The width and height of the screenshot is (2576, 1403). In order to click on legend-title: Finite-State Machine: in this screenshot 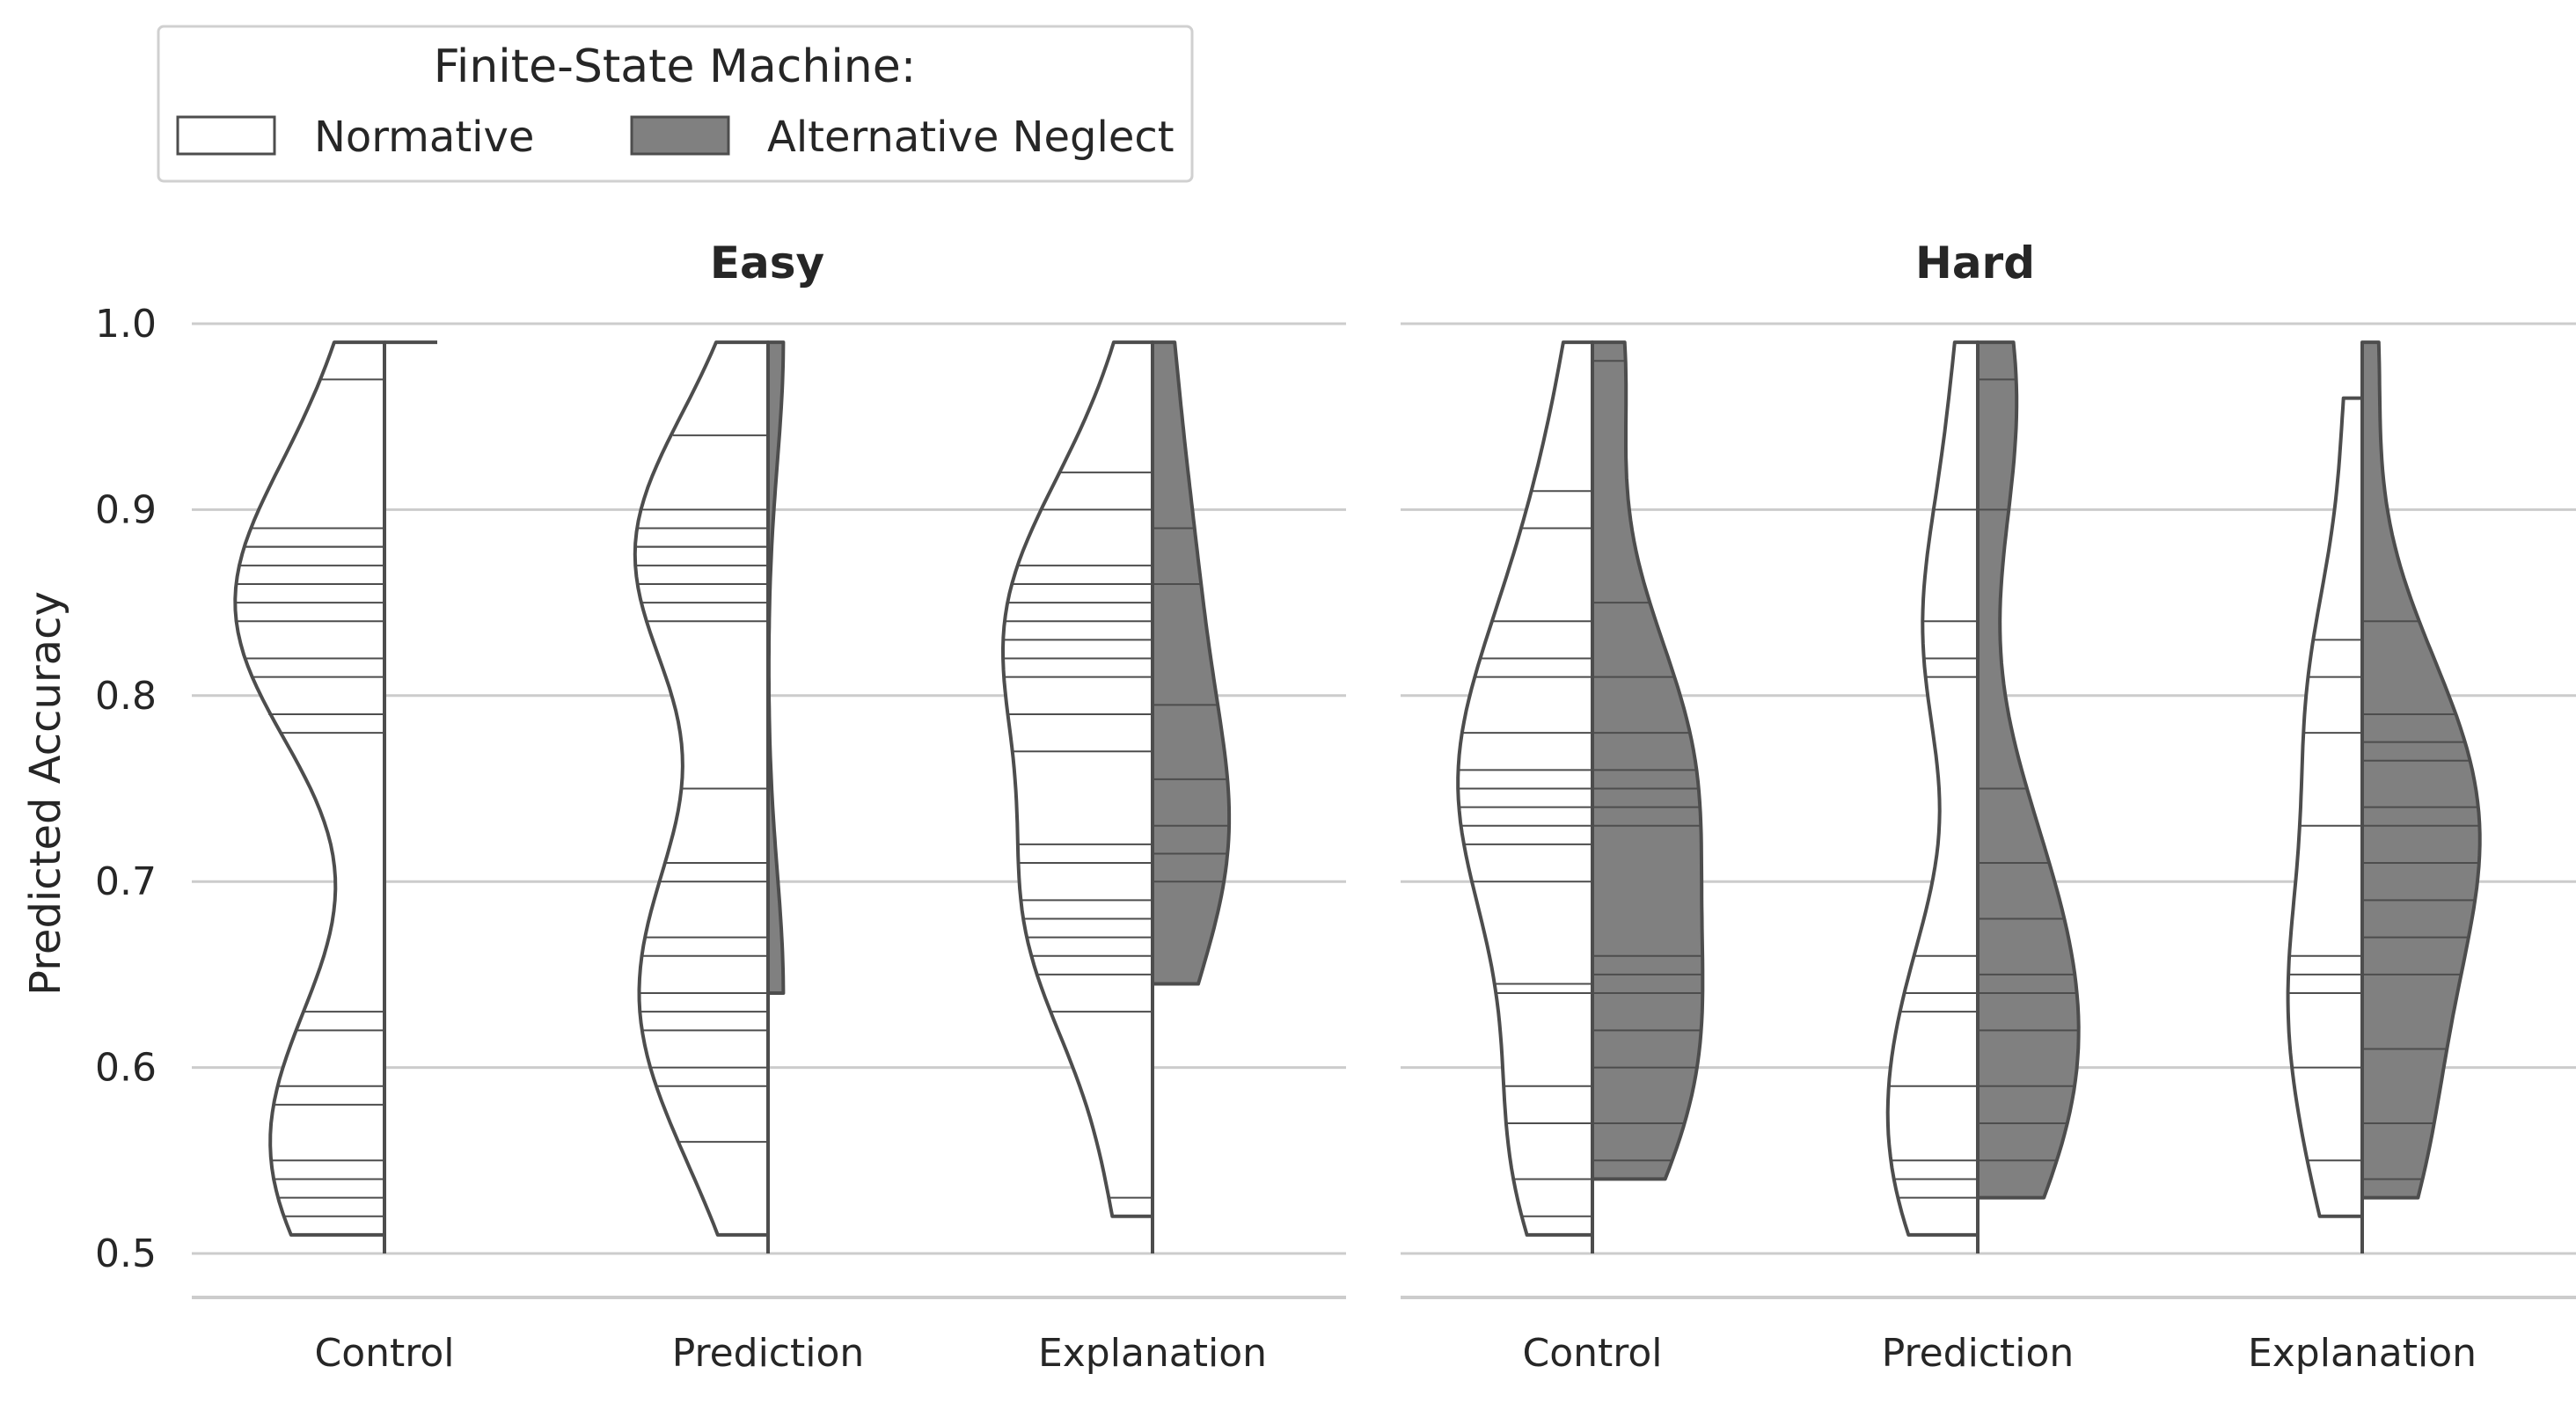, I will do `click(675, 66)`.